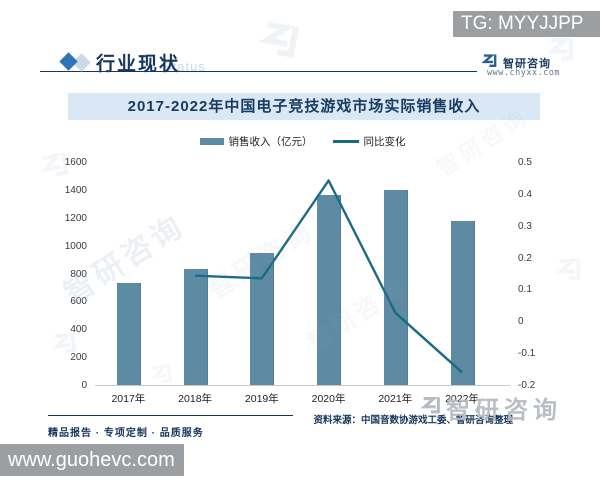 The width and height of the screenshot is (600, 480). I want to click on left-axis-tick: 1200, so click(75, 218).